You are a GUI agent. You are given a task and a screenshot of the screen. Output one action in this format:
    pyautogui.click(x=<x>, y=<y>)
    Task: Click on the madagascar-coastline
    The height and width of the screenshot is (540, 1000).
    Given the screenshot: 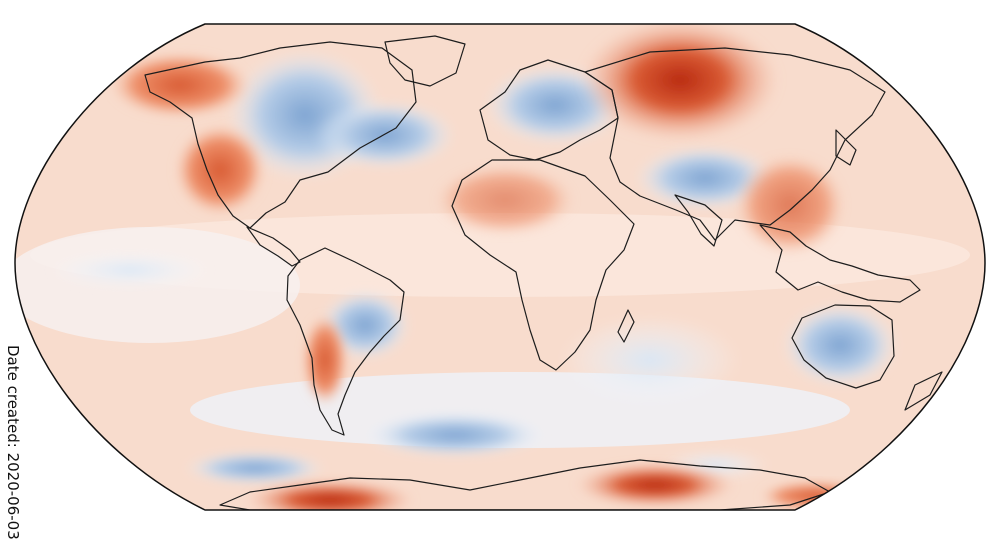 What is the action you would take?
    pyautogui.click(x=626, y=326)
    